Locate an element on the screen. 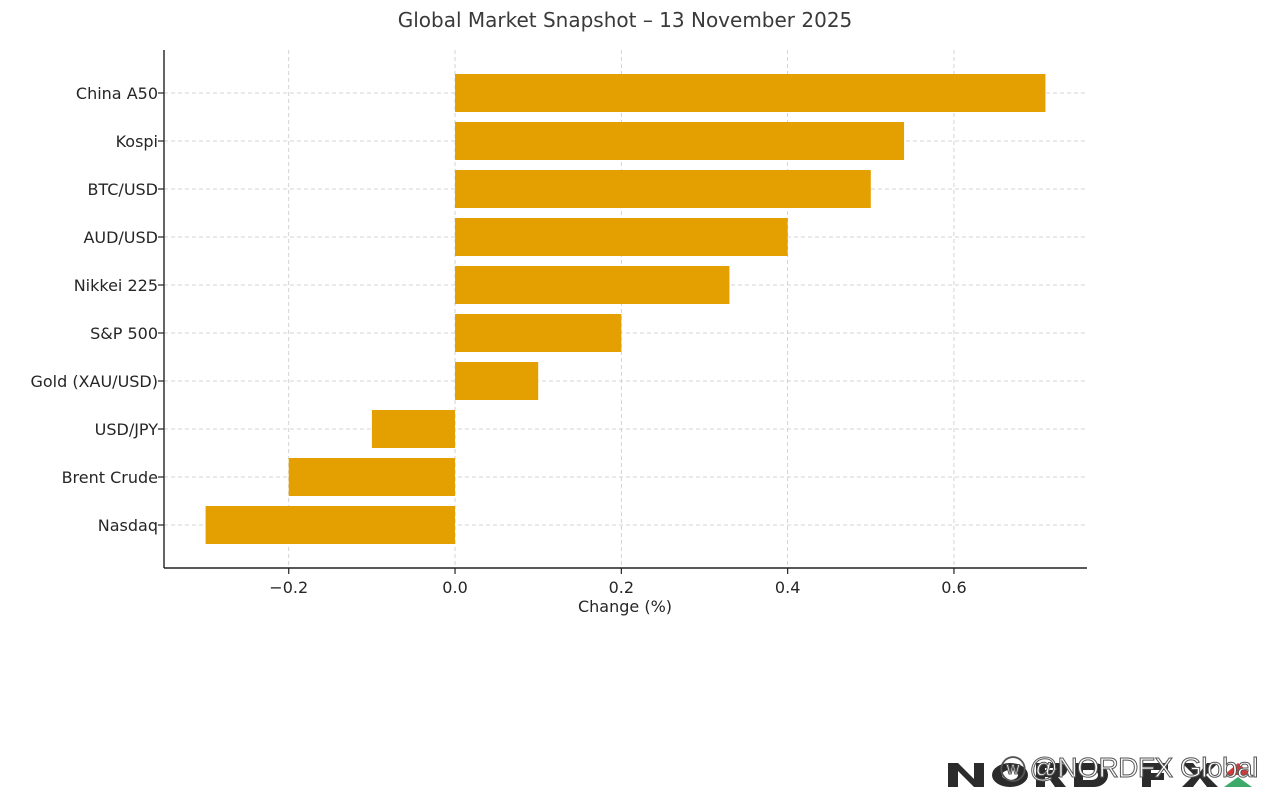  y-tick-label: Nikkei 225 is located at coordinates (116, 285).